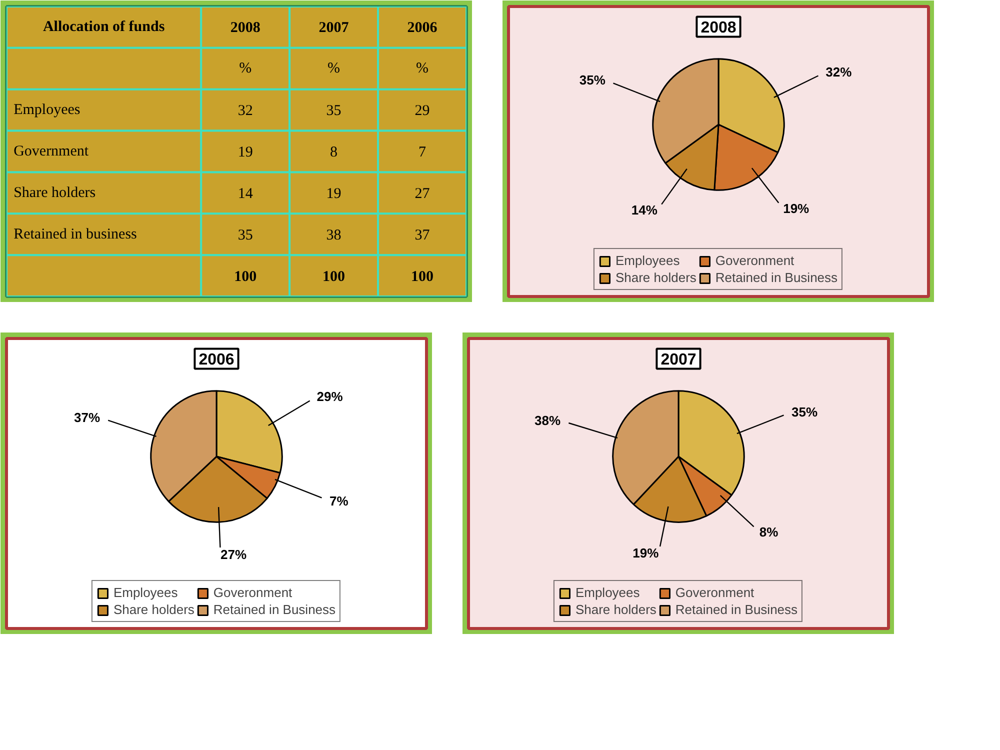 The width and height of the screenshot is (1000, 750). What do you see at coordinates (422, 111) in the screenshot?
I see `data-label: 29` at bounding box center [422, 111].